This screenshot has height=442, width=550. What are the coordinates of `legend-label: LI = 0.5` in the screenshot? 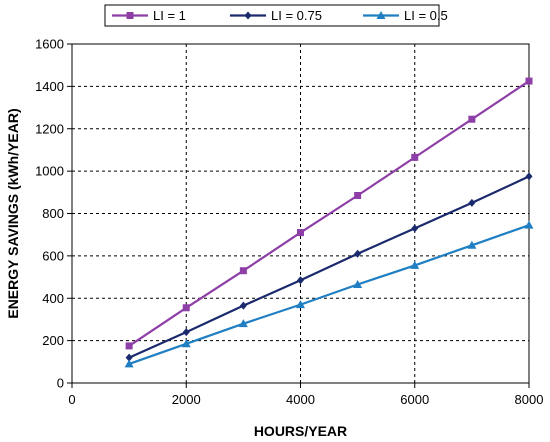 It's located at (426, 15).